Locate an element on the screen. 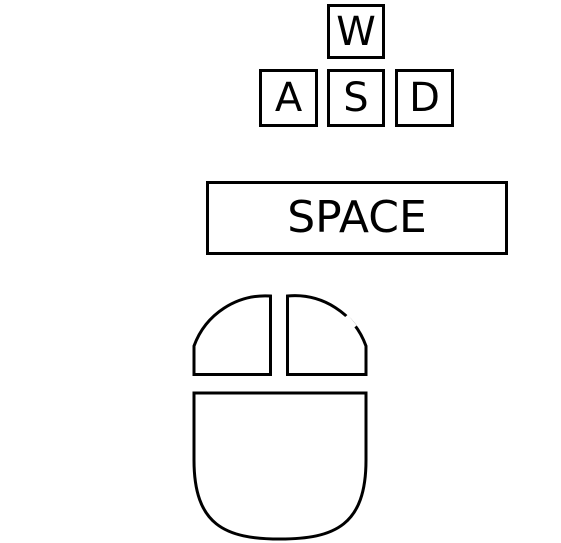  key-s-label: S is located at coordinates (356, 98).